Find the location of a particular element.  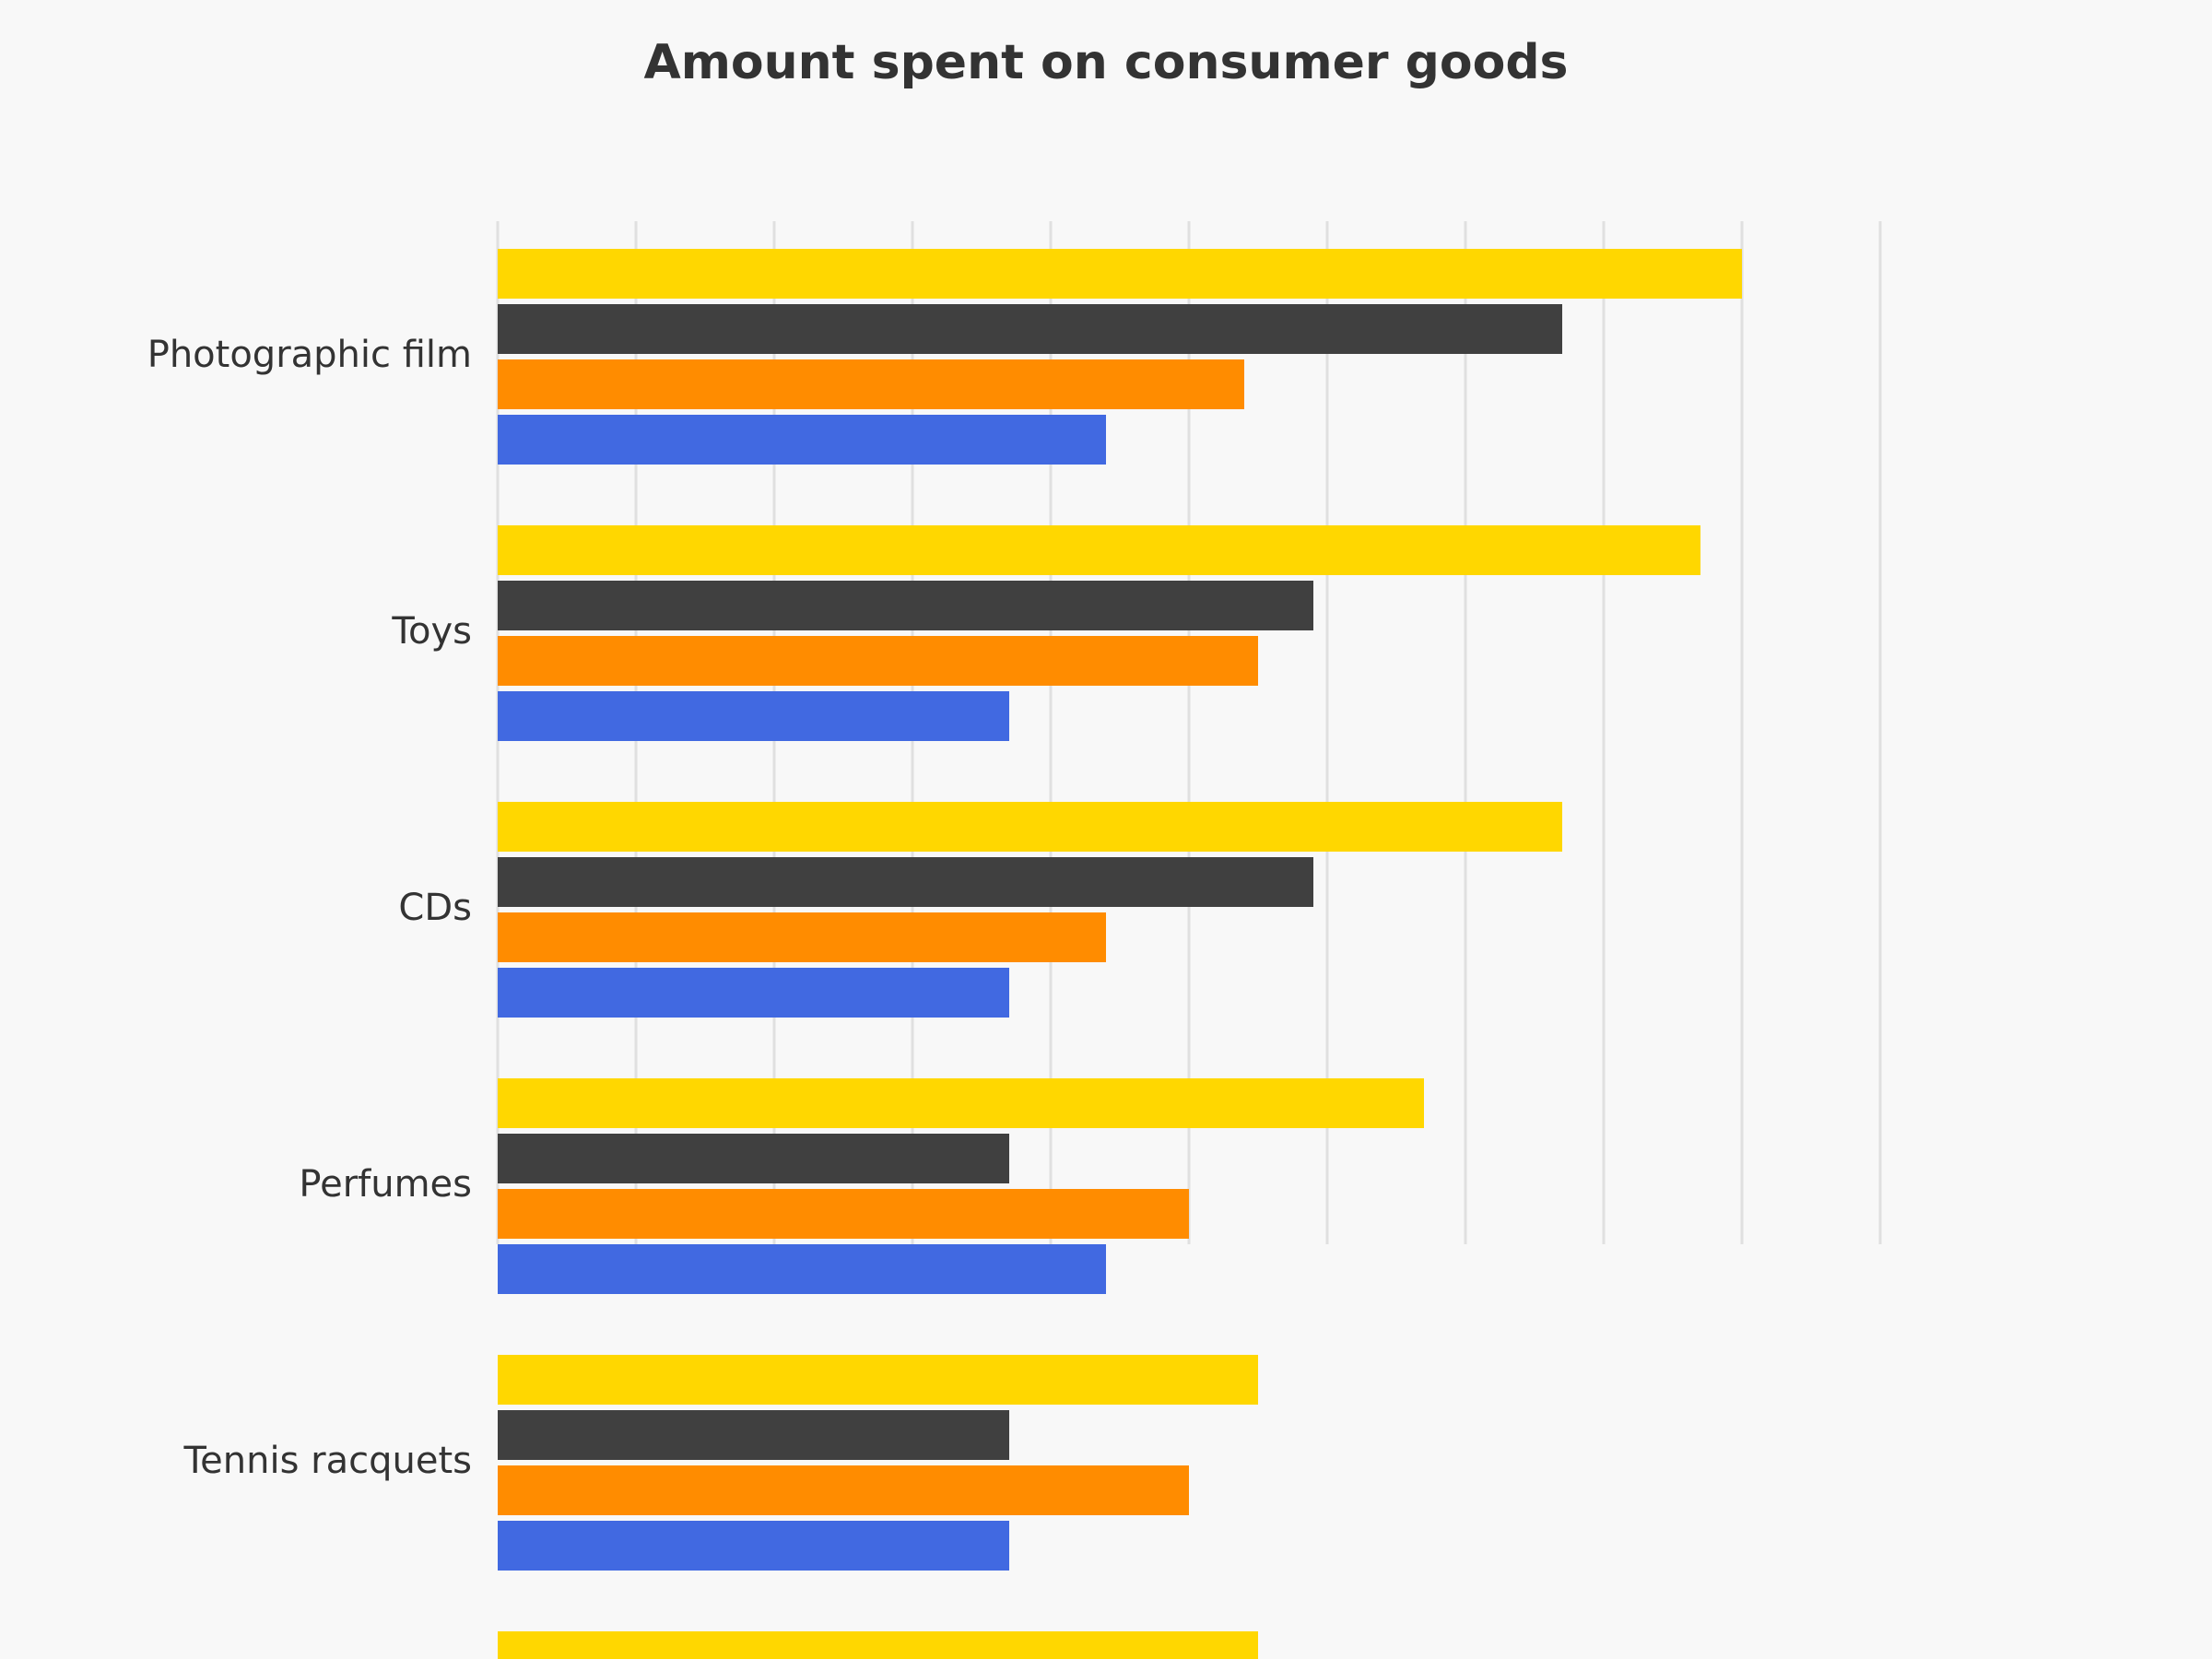

category-label: Photographic film is located at coordinates (309, 355).